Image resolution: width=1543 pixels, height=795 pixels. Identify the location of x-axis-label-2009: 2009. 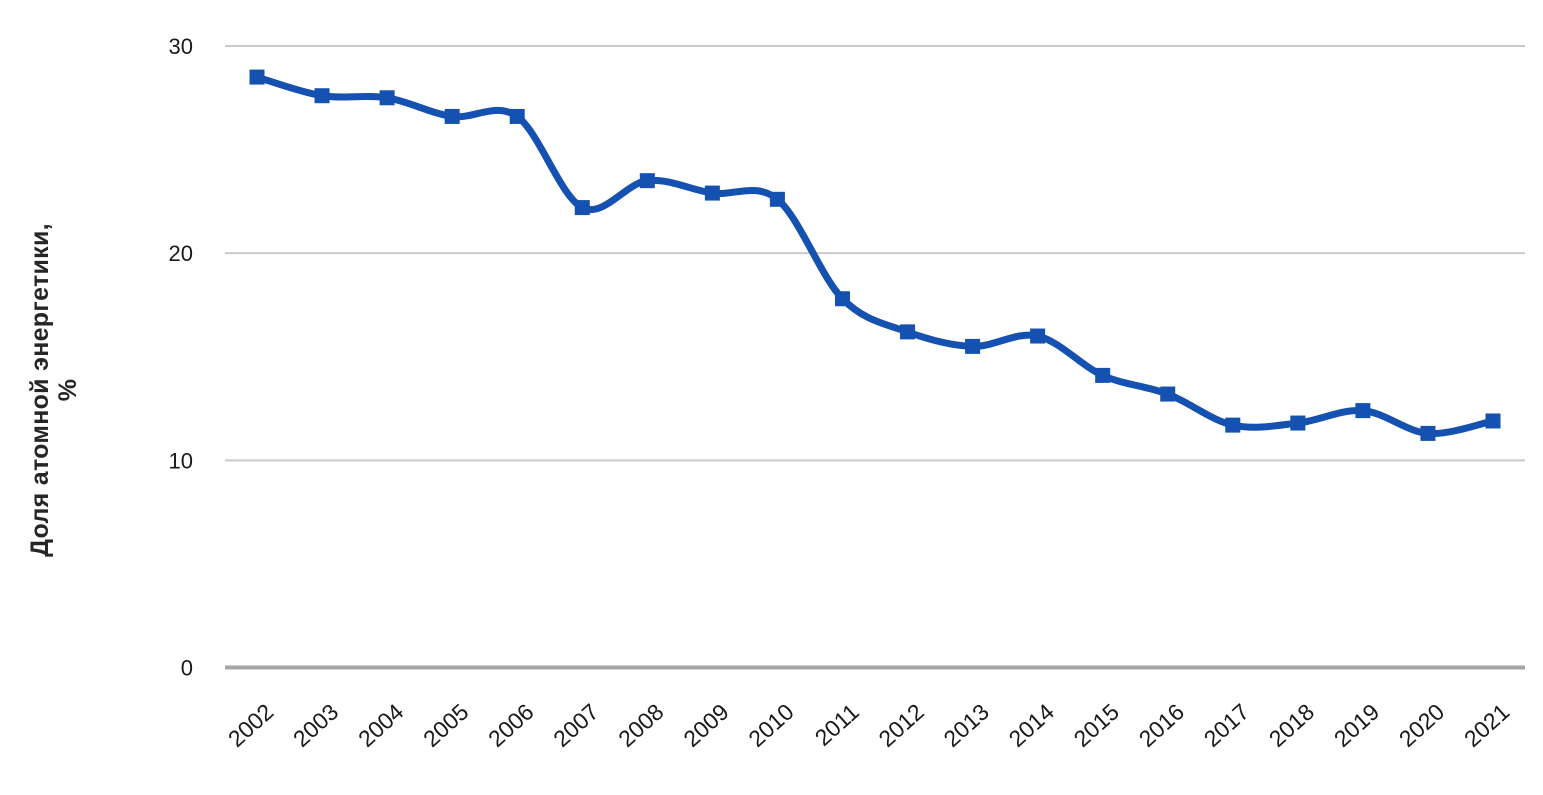
(705, 725).